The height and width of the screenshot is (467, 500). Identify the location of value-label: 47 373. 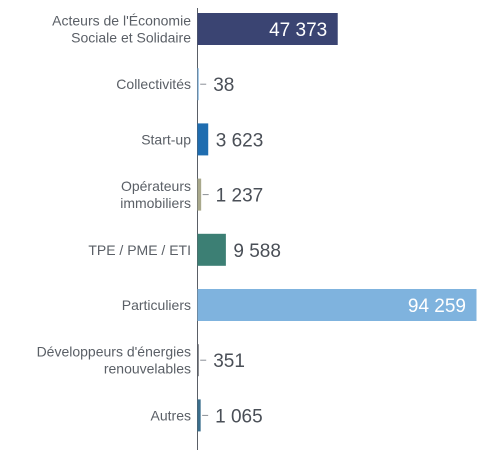
(298, 30).